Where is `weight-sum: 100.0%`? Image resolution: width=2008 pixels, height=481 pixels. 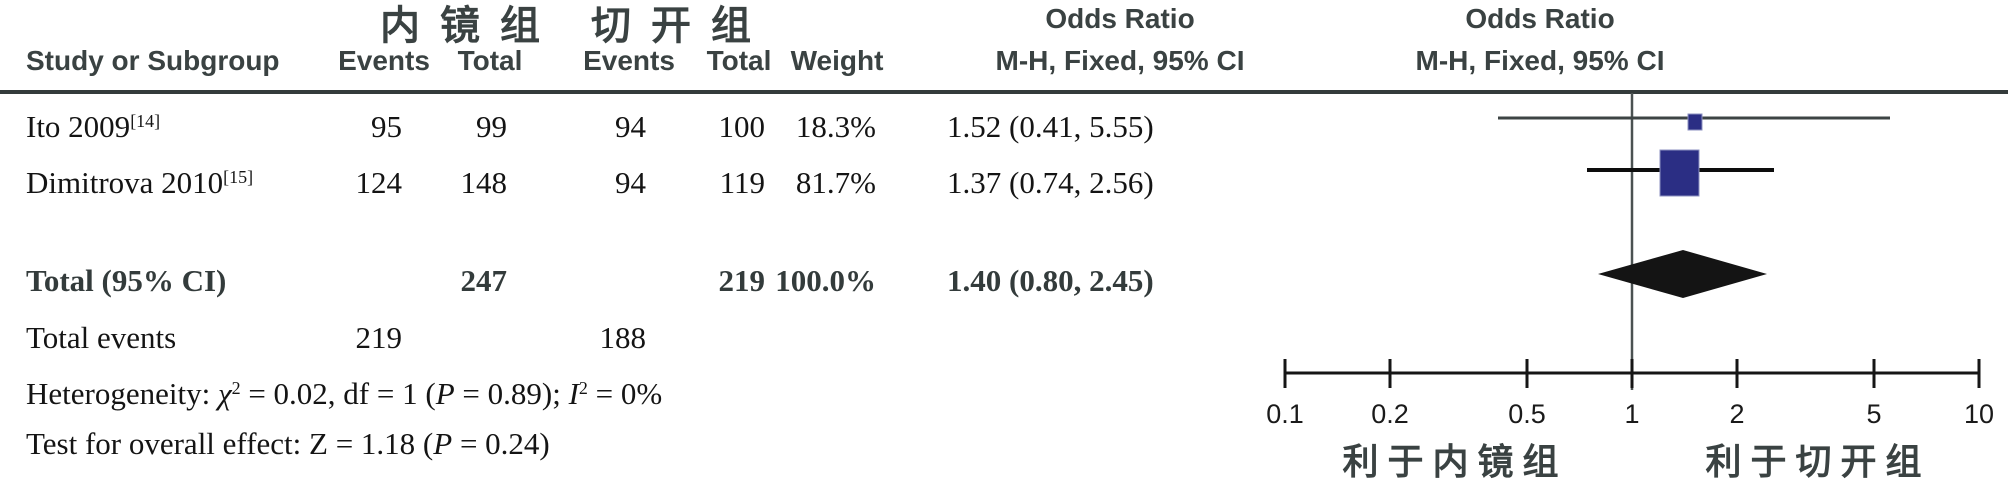 weight-sum: 100.0% is located at coordinates (825, 280).